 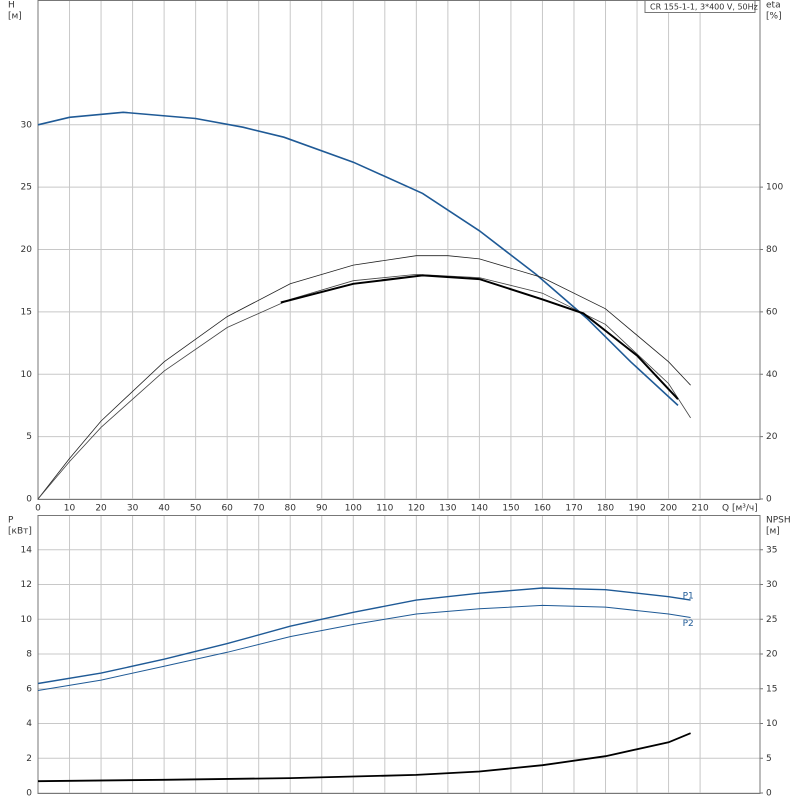 I want to click on x-tick-label: 50, so click(x=196, y=509).